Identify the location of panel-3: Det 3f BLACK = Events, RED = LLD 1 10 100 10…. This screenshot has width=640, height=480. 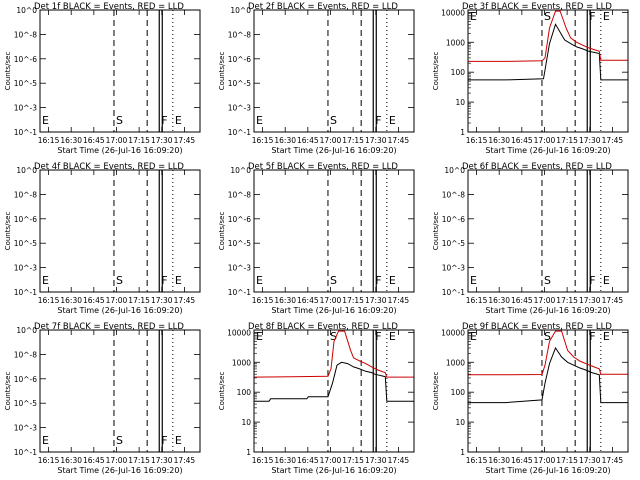
(530, 78).